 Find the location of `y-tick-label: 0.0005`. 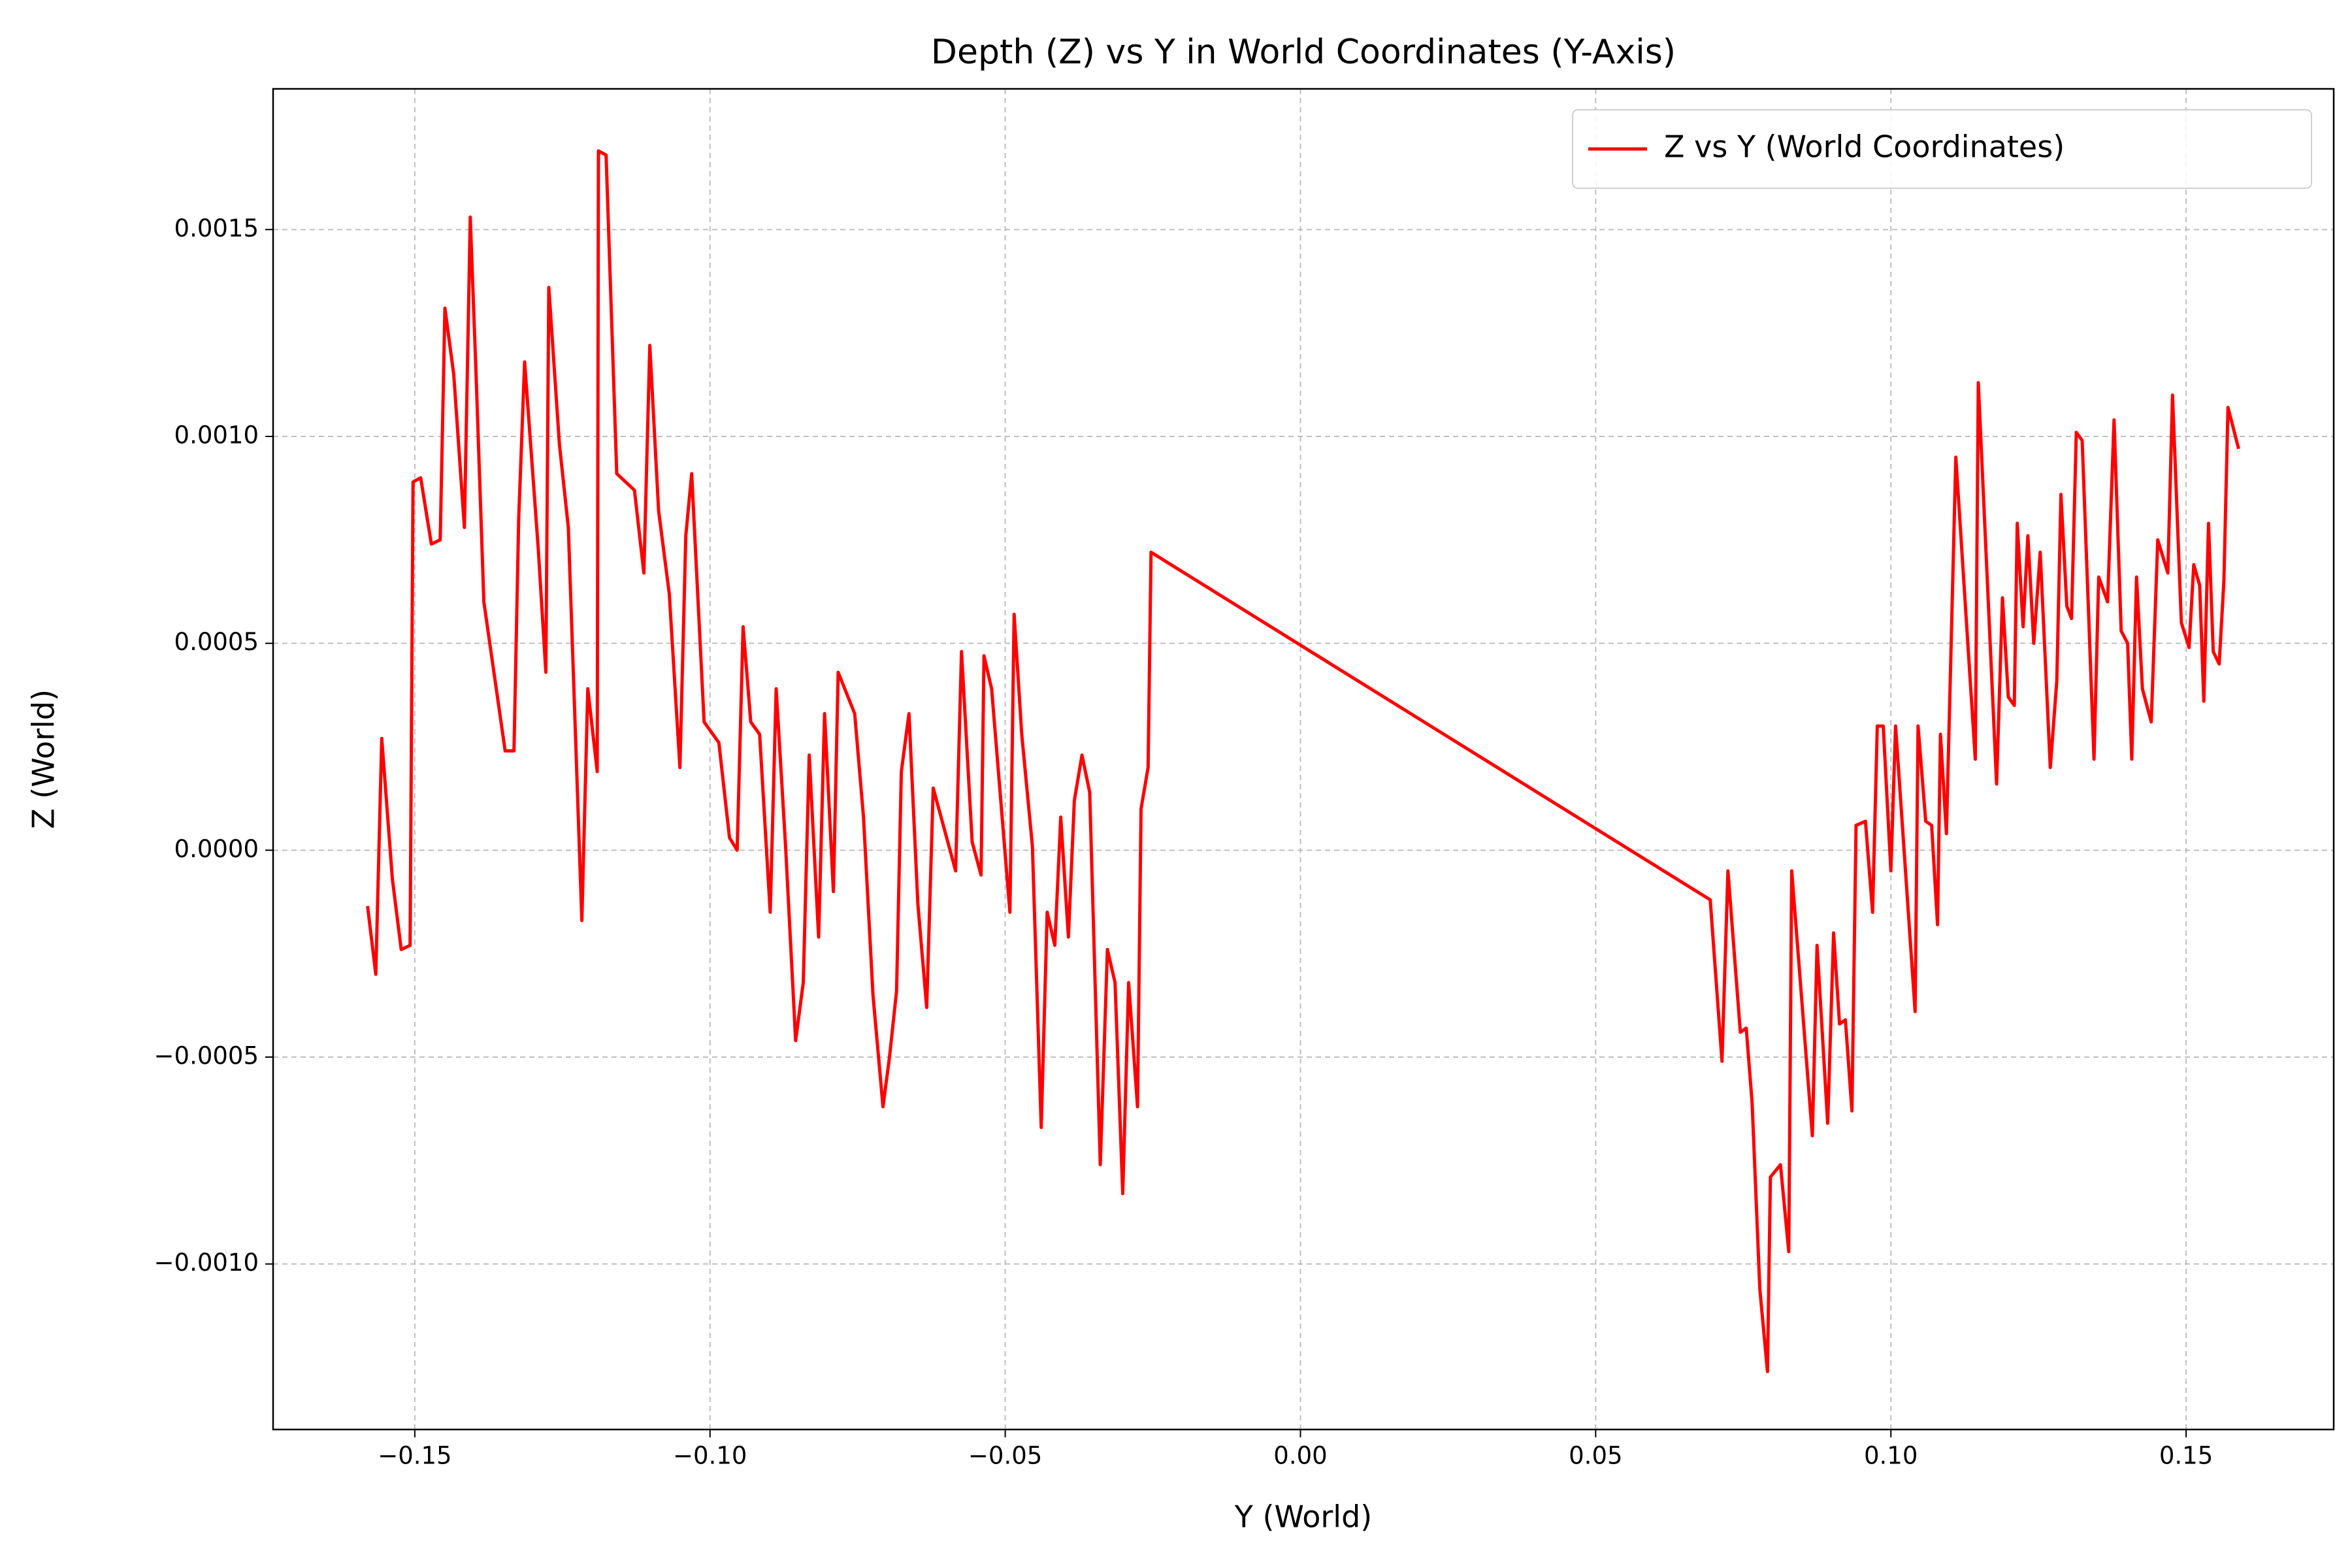

y-tick-label: 0.0005 is located at coordinates (216, 642).